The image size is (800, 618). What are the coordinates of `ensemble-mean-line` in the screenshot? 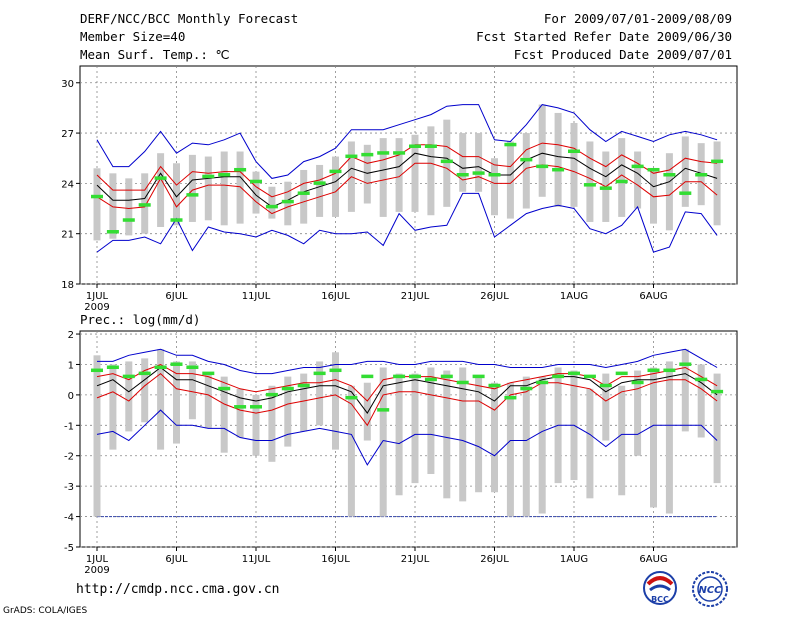 It's located at (407, 180).